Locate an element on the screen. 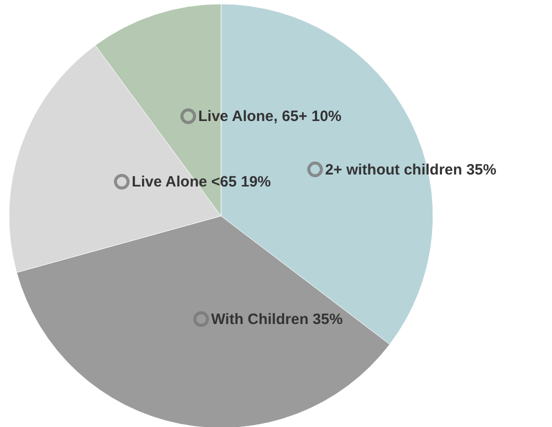  legend-label: Live Alone, 65+ 10% is located at coordinates (270, 117).